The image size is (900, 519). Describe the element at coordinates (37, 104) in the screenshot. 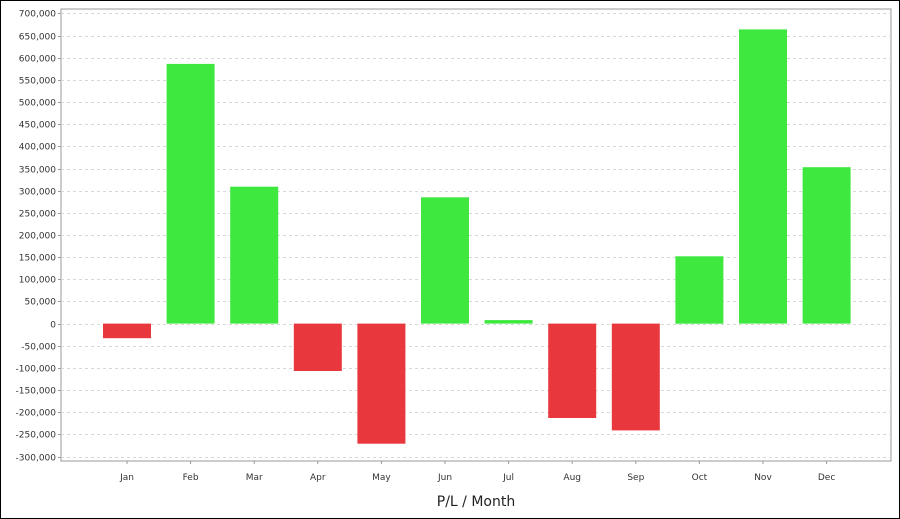

I see `y-tick-label: 500,000` at that location.